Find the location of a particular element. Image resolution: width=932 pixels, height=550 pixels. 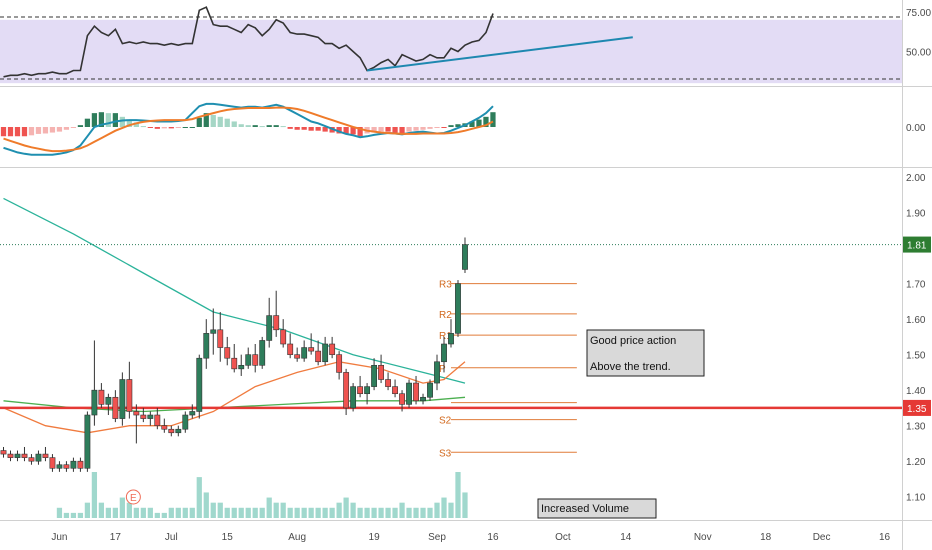

price-axis-tick-label: 1.20 is located at coordinates (916, 462).